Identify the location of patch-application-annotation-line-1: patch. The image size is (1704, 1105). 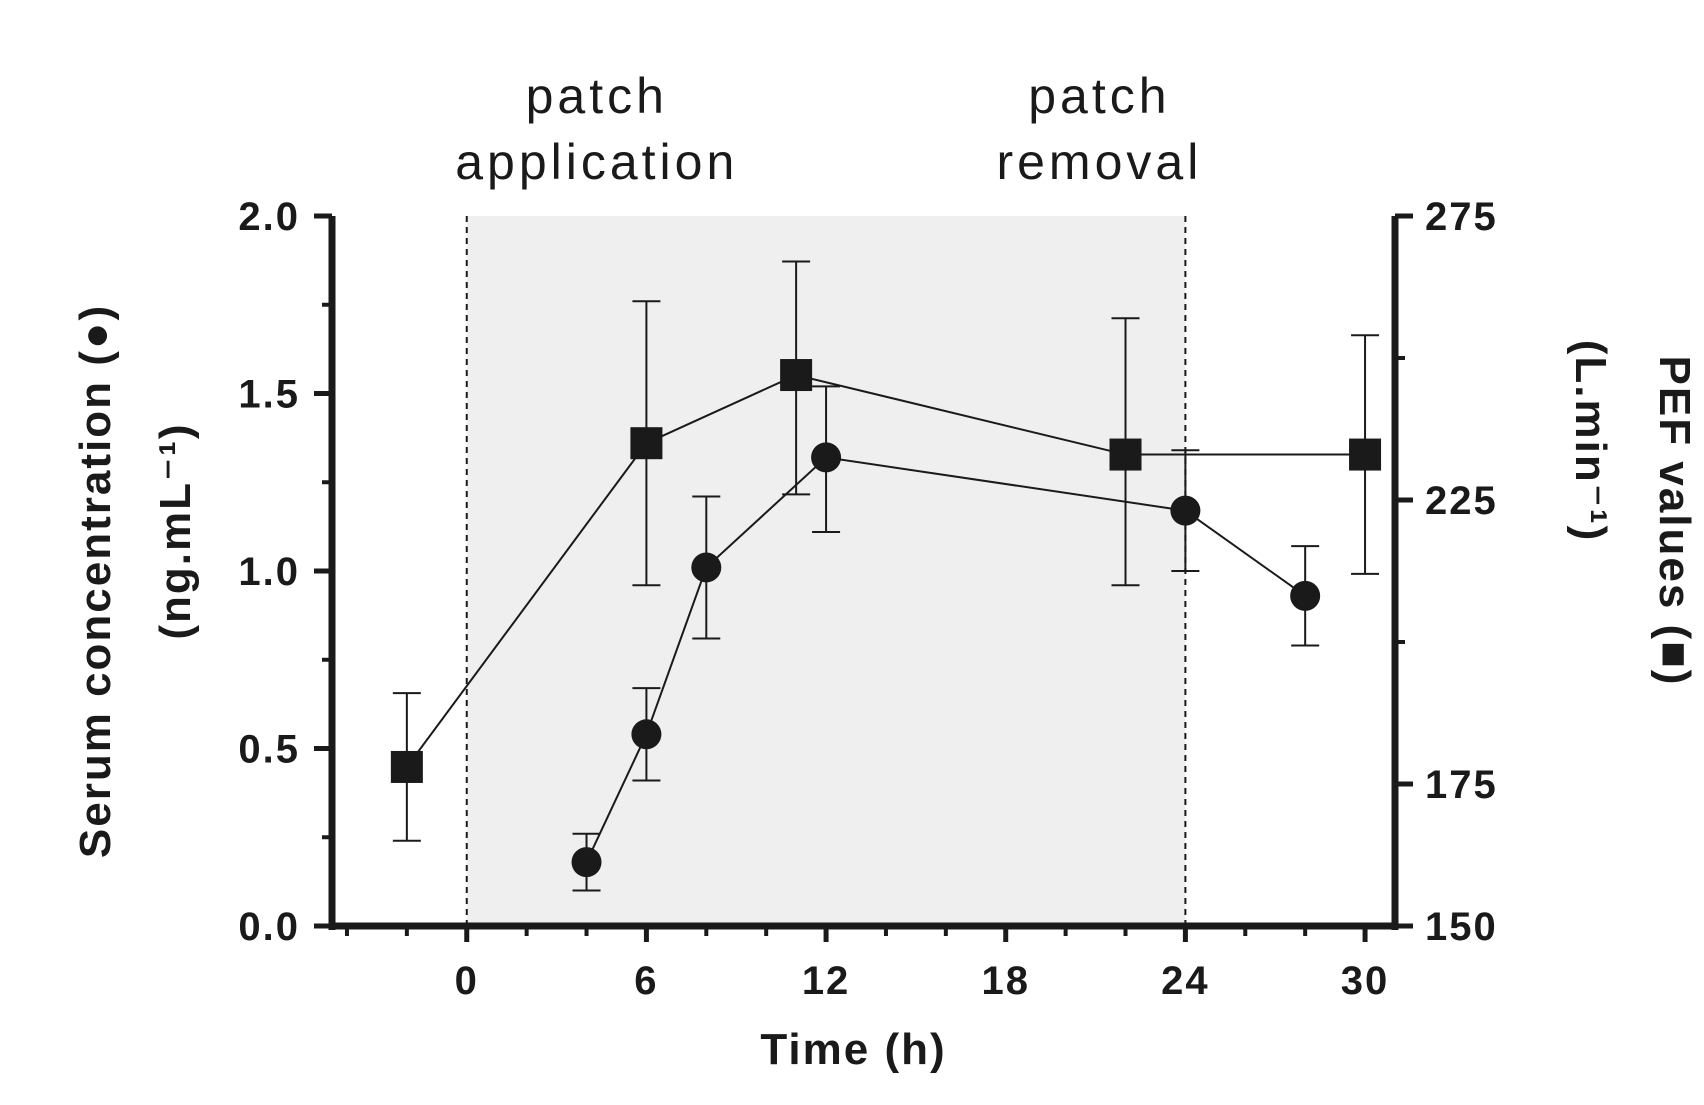
(597, 96).